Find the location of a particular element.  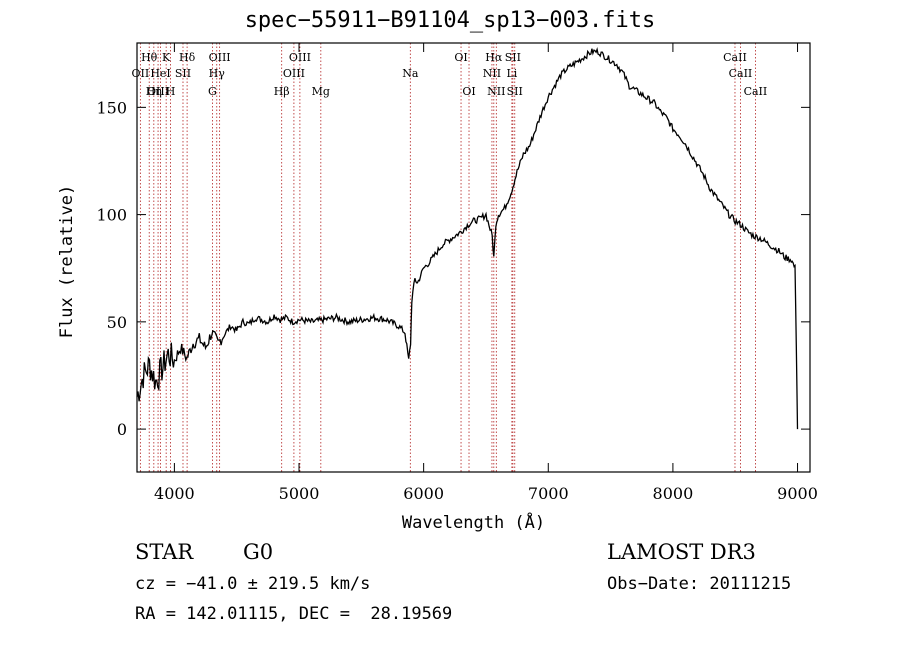

x-tick-label: 4000 is located at coordinates (174, 493).